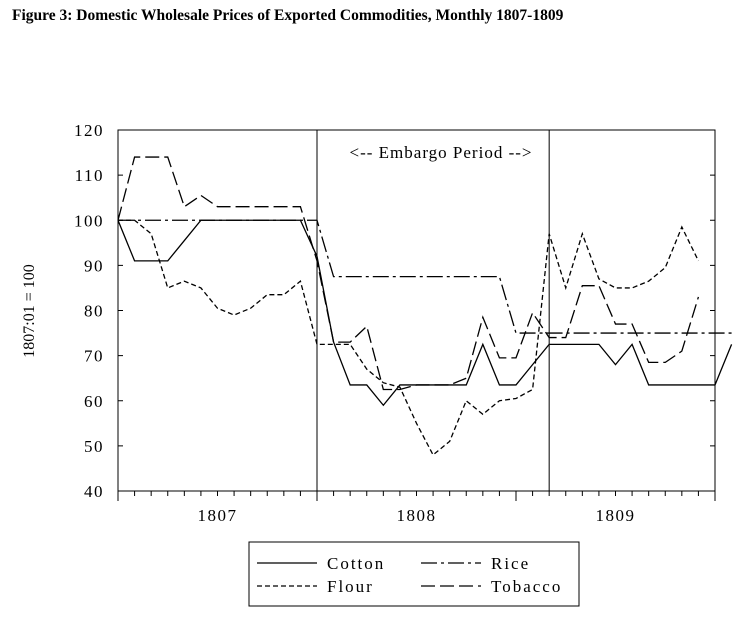 This screenshot has height=620, width=742. I want to click on y-tick-label: 100, so click(89, 220).